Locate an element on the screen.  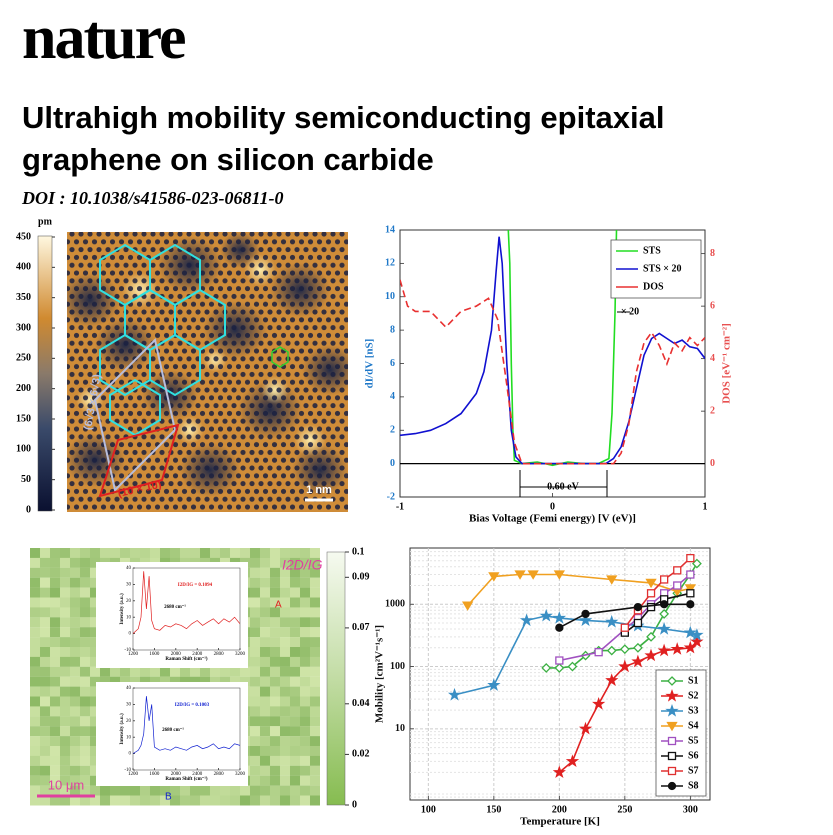
journal-logo: nature is located at coordinates (103, 38).